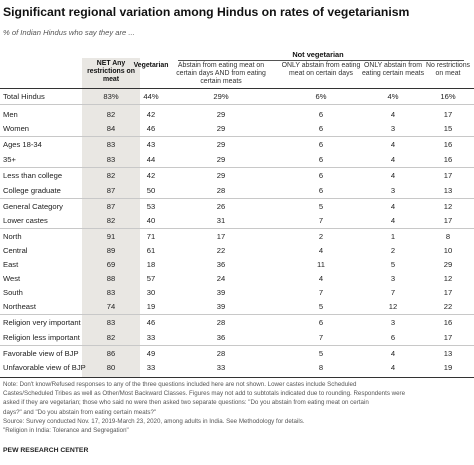 The width and height of the screenshot is (474, 465). What do you see at coordinates (25, 220) in the screenshot?
I see `row-label: Lower castes` at bounding box center [25, 220].